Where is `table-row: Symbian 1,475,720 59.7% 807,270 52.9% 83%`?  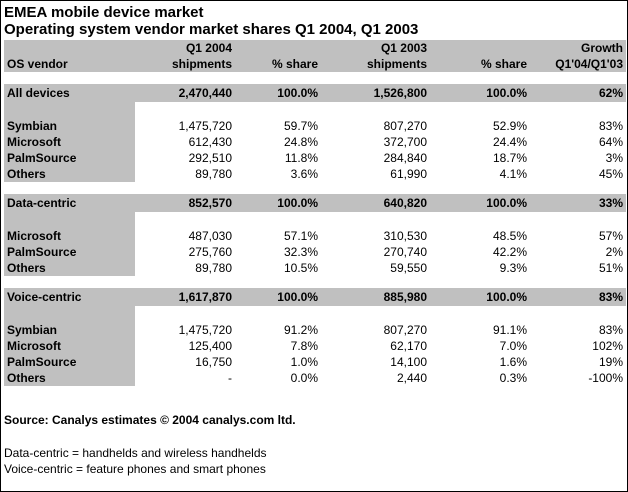
table-row: Symbian 1,475,720 59.7% 807,270 52.9% 83% is located at coordinates (315, 126).